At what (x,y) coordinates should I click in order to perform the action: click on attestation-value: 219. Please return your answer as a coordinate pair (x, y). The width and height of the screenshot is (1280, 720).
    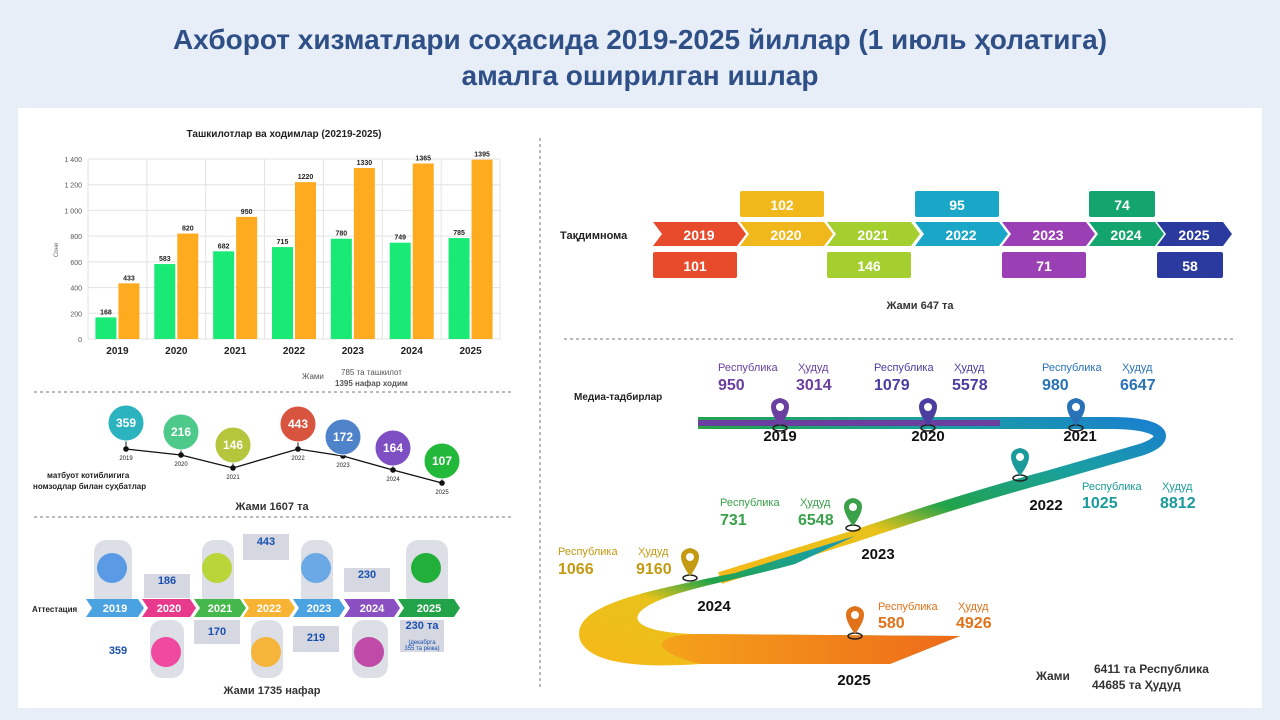
    Looking at the image, I should click on (316, 638).